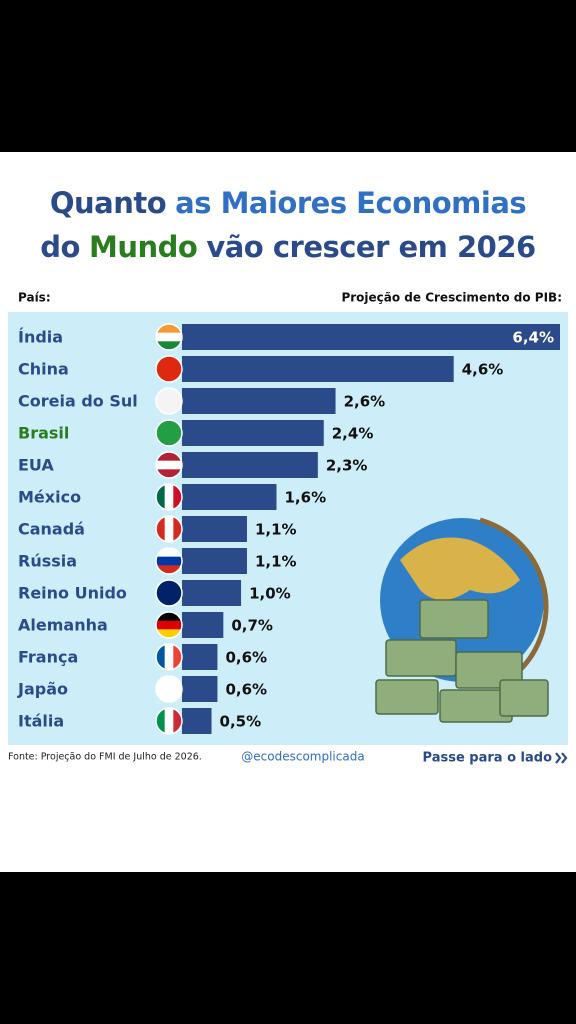 This screenshot has height=1024, width=576. Describe the element at coordinates (49, 497) in the screenshot. I see `category-label: México` at that location.